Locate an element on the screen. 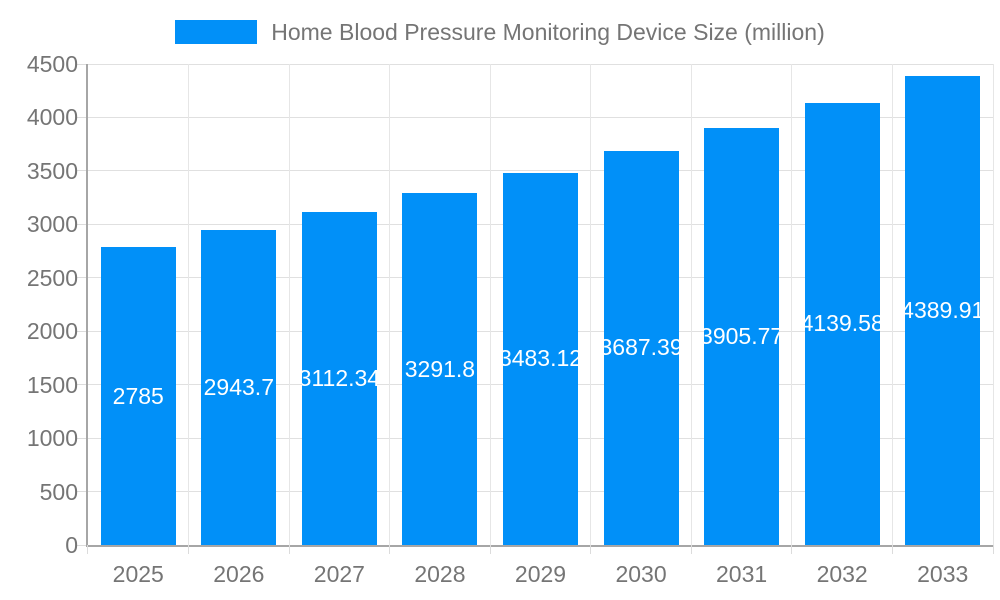 The image size is (1000, 600). y-tick-label: 2000 is located at coordinates (52, 331).